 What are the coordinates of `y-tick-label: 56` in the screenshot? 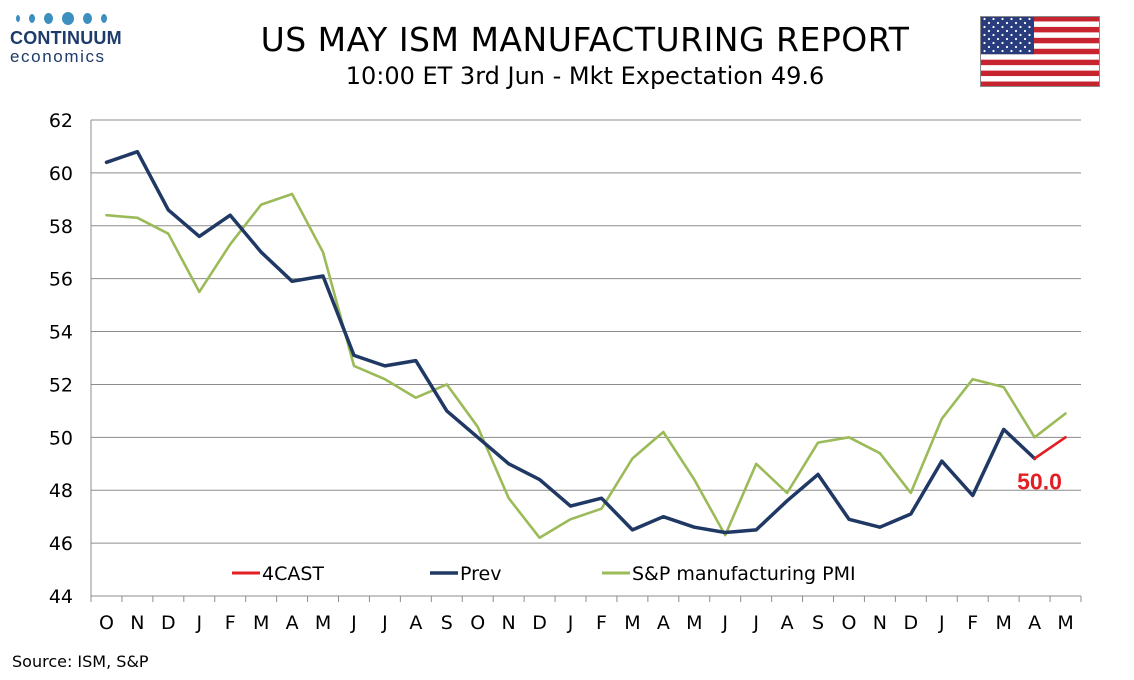 It's located at (61, 280).